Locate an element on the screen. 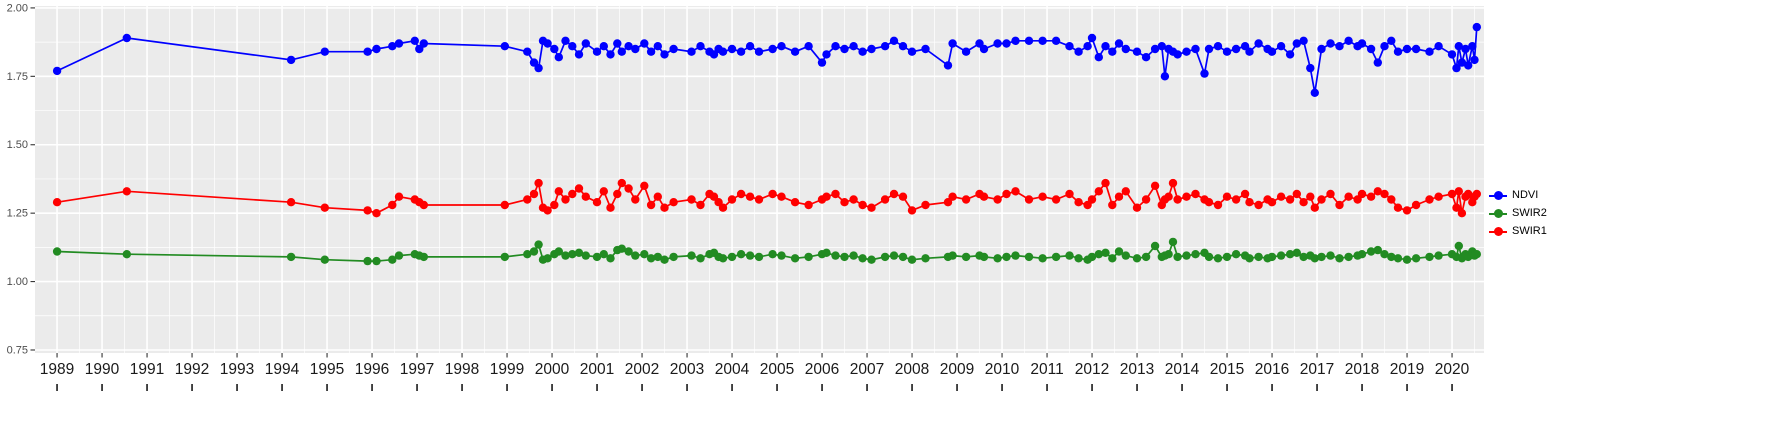 The image size is (1773, 442). ndvi-point-icon is located at coordinates (1498, 195).